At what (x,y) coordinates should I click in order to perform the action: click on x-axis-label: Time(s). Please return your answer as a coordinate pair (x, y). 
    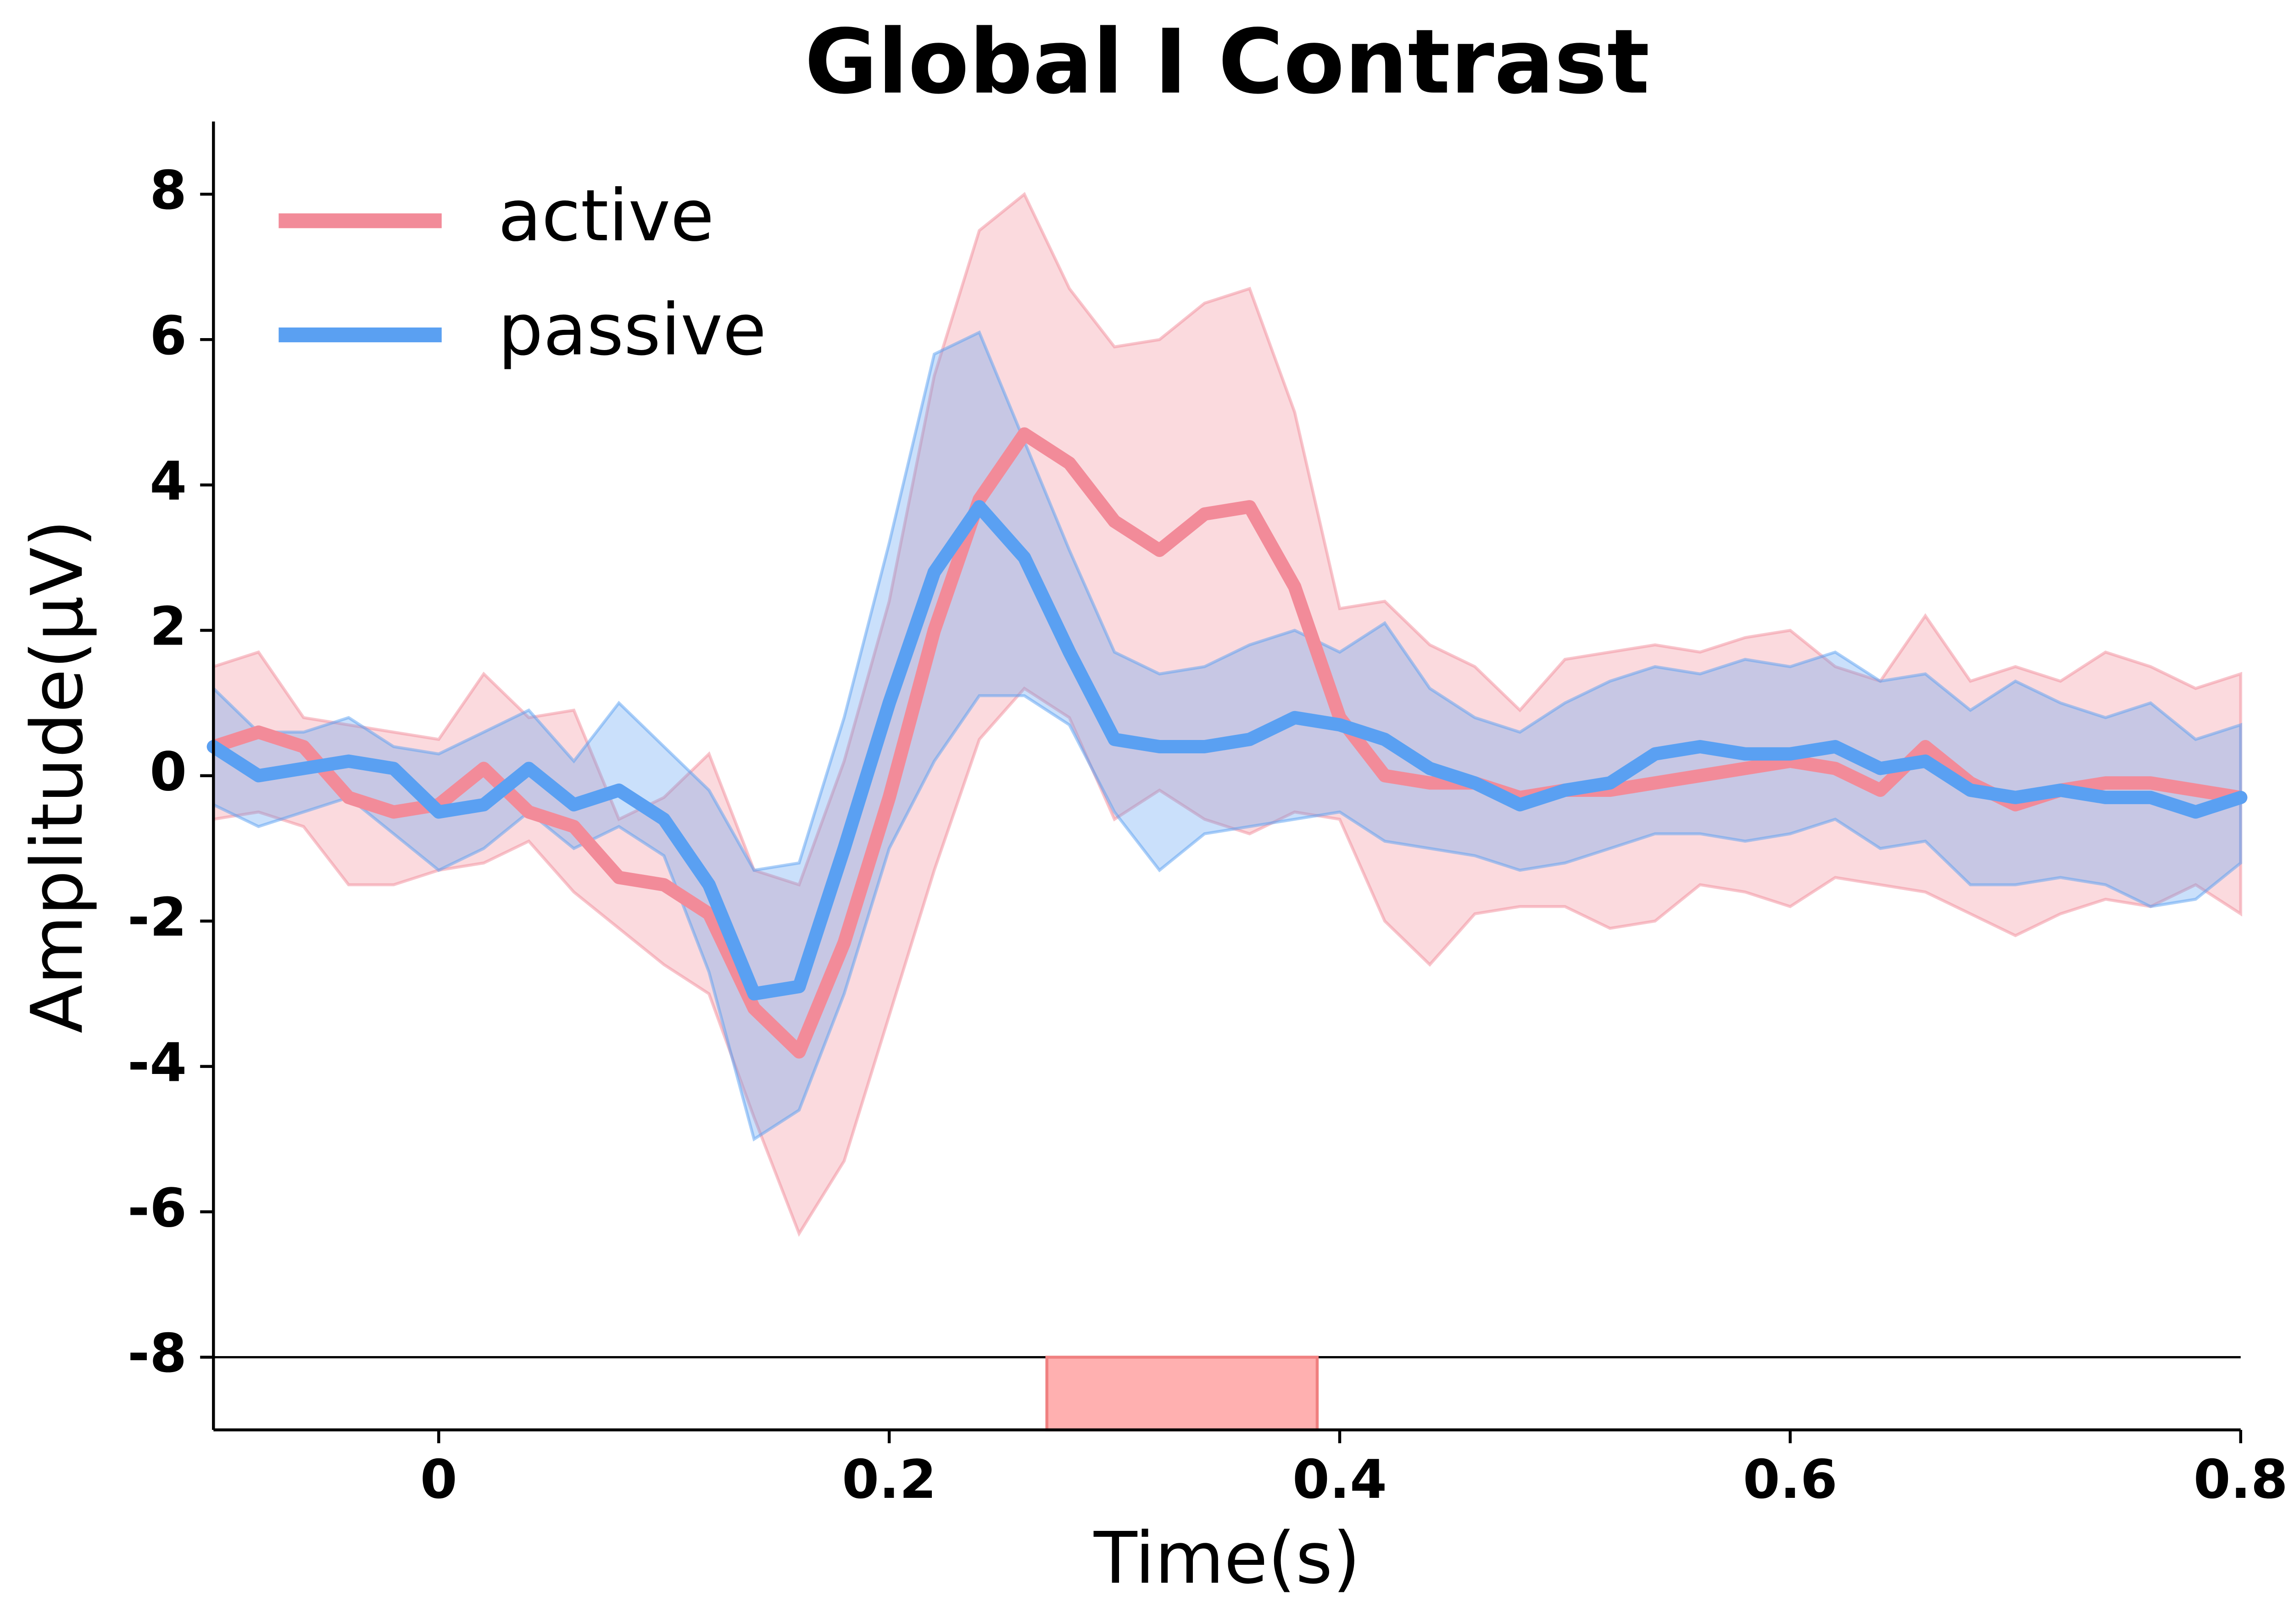
    Looking at the image, I should click on (1226, 1558).